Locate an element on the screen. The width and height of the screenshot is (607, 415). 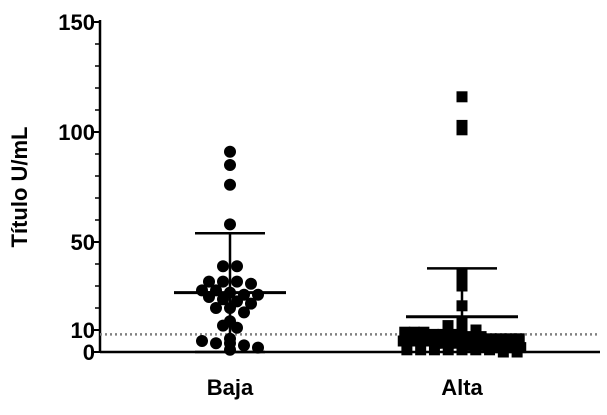
y-ticks: 010 50 100 150 is located at coordinates (79, 187).